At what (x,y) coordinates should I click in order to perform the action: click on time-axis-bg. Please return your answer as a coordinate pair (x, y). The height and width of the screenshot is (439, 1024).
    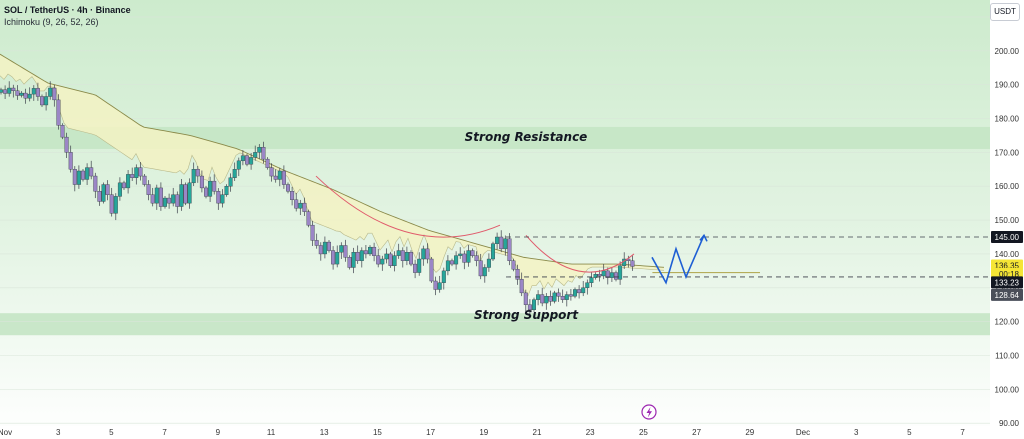
    Looking at the image, I should click on (495, 432).